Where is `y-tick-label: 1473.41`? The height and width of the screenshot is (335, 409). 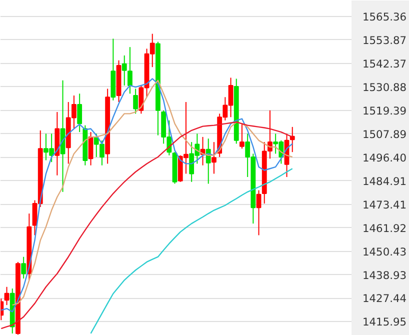 y-tick-label: 1473.41 is located at coordinates (384, 205).